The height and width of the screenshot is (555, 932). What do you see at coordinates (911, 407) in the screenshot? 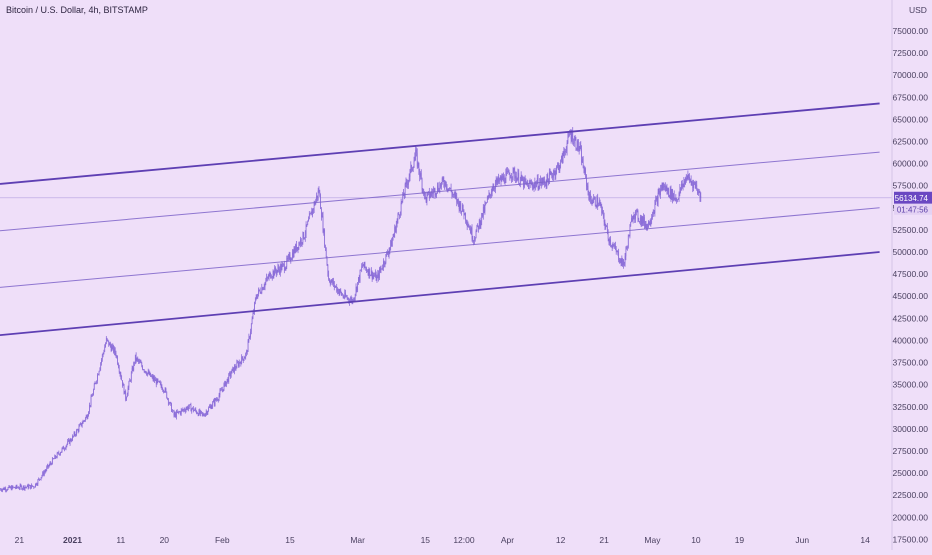
I see `price-tick-label: 32500.00` at bounding box center [911, 407].